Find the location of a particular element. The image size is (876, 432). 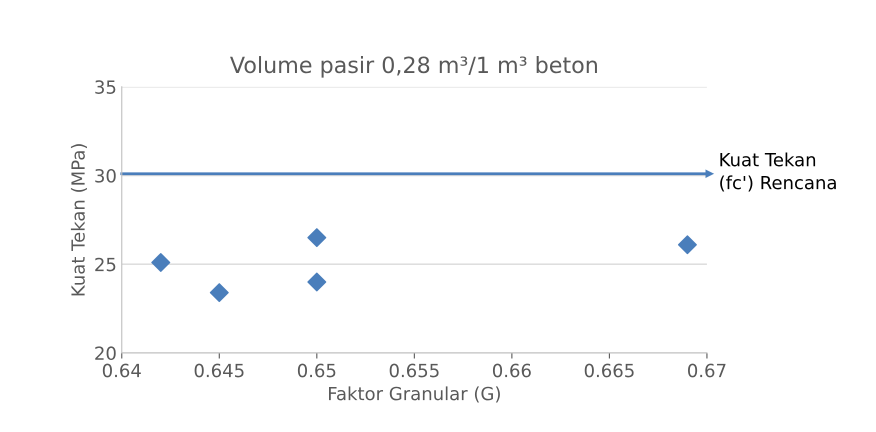

y-tick-label: 30 is located at coordinates (105, 175).